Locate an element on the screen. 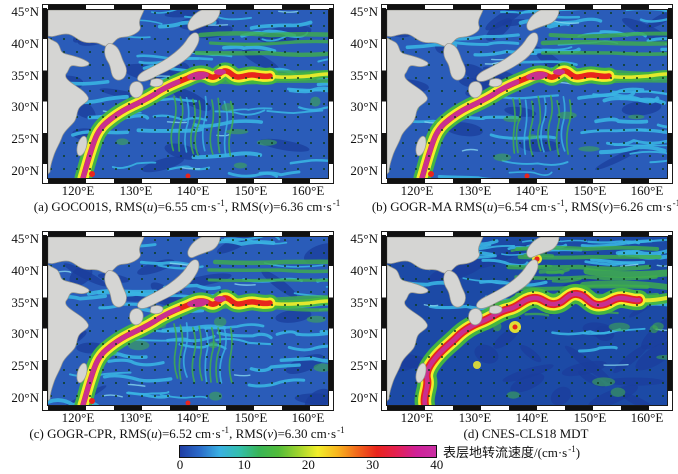 The height and width of the screenshot is (474, 678). map-c is located at coordinates (188, 321).